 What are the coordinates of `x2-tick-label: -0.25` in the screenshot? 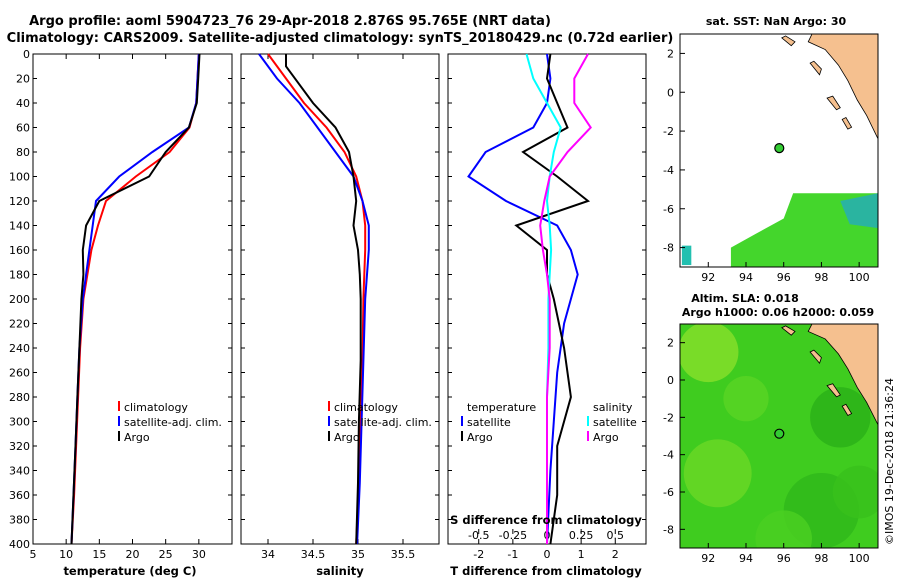 It's located at (513, 535).